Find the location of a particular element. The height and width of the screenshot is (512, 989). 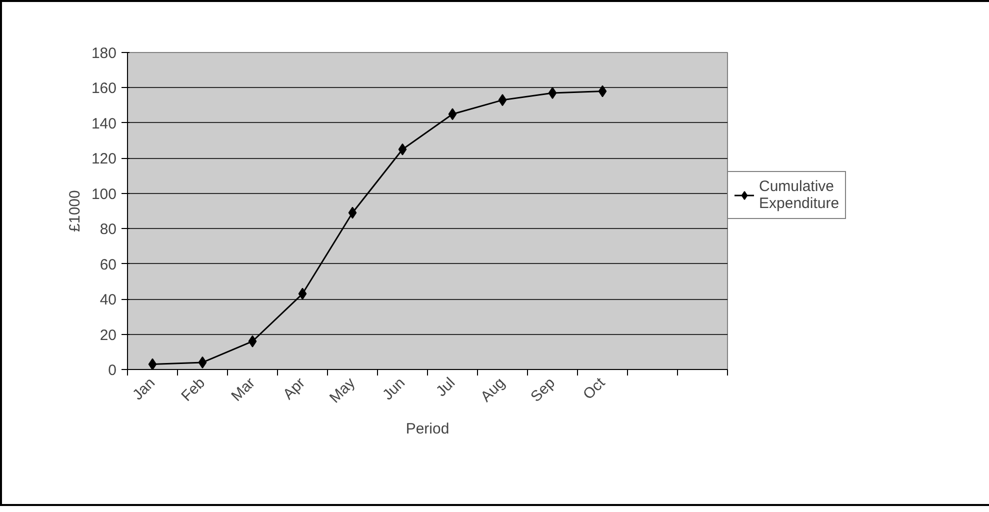

y-tick-label: 60 is located at coordinates (108, 265).